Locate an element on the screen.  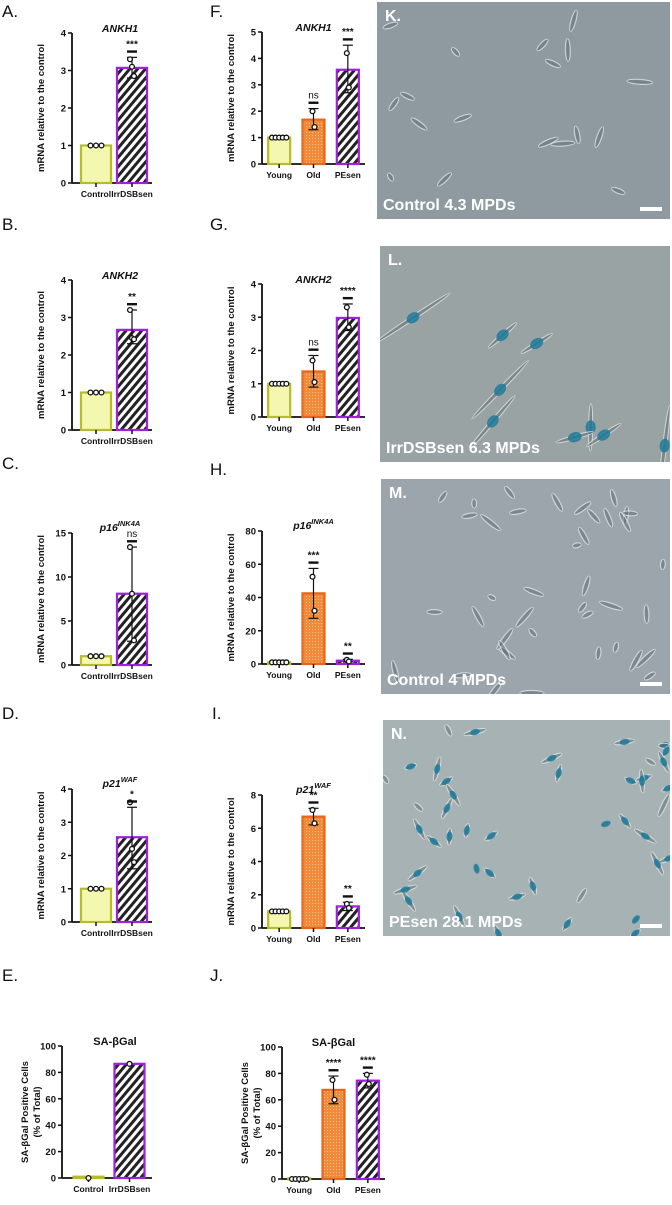
micrograph-k: K. Control 4.3 MPDs is located at coordinates (523, 110).